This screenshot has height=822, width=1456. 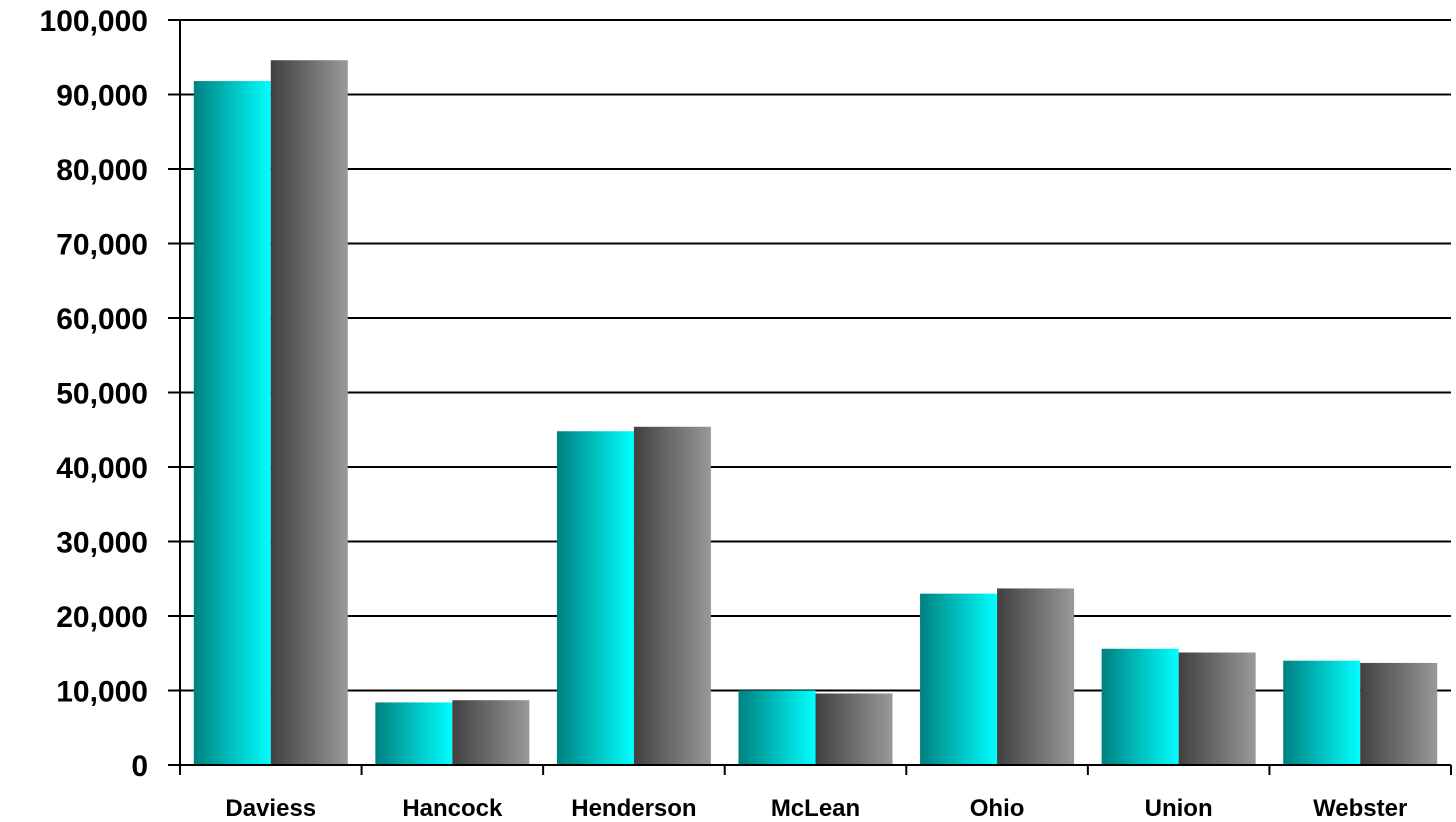 I want to click on x-tick-label: Union, so click(x=1179, y=808).